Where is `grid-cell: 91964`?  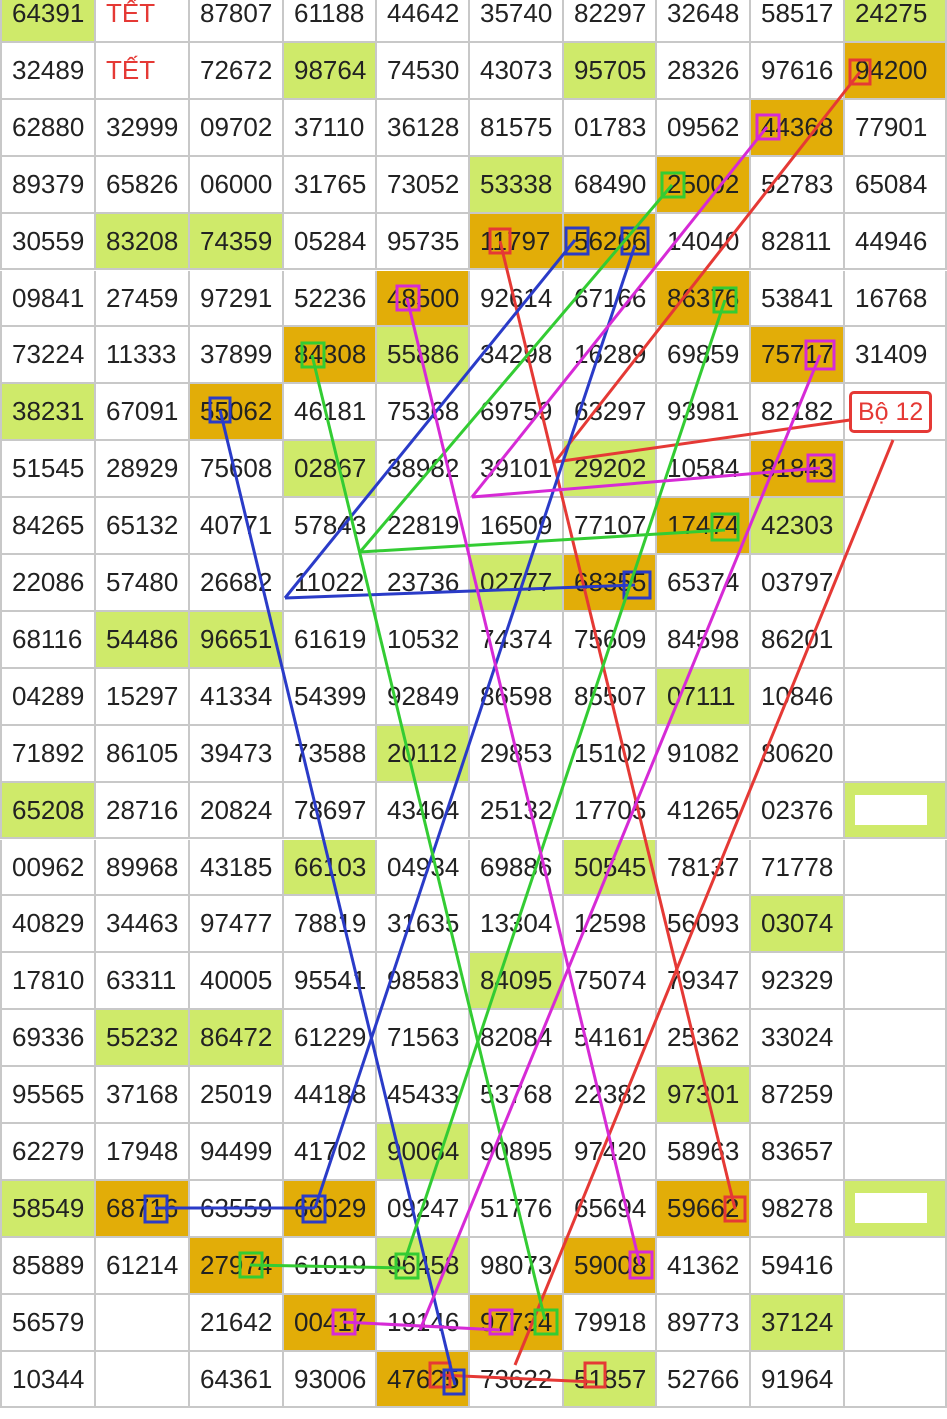
grid-cell: 91964 is located at coordinates (798, 1380).